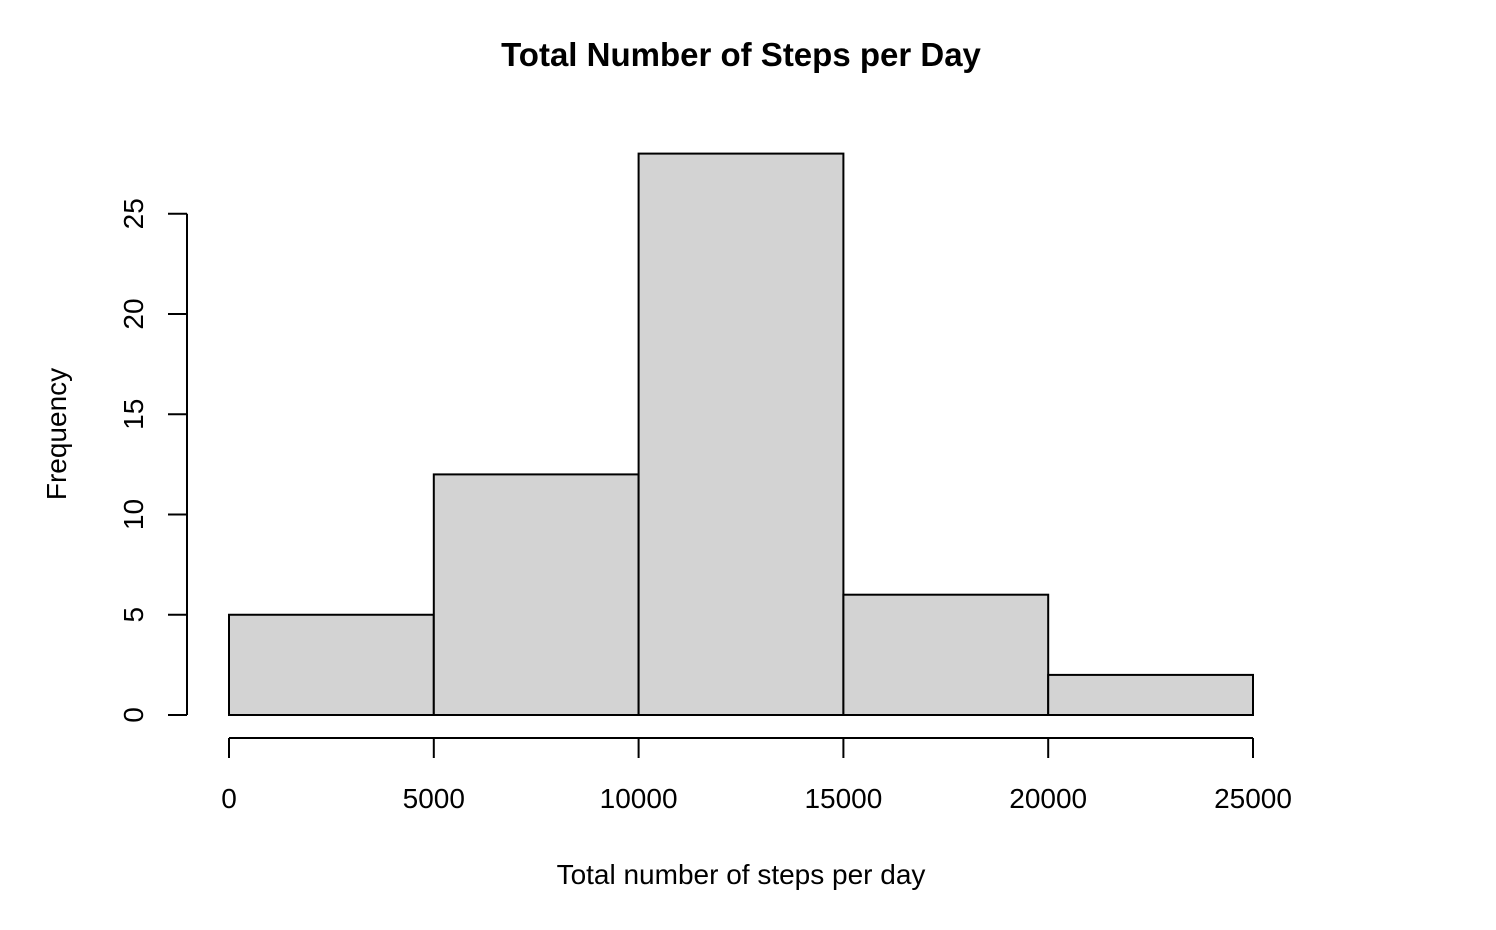 The image size is (1496, 930). What do you see at coordinates (56, 434) in the screenshot?
I see `y-axis-label: Frequency` at bounding box center [56, 434].